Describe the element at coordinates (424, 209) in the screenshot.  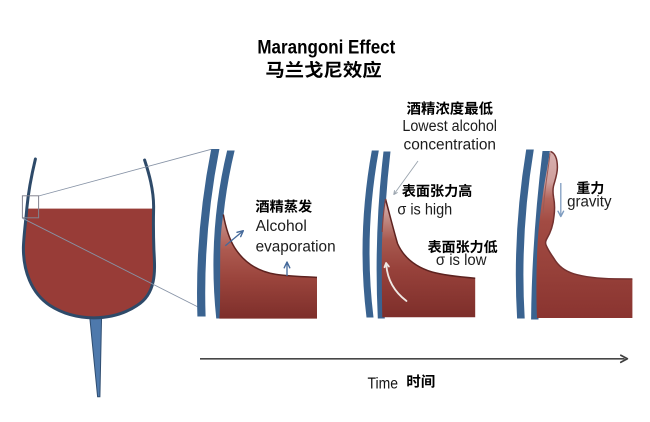
I see `svg-text: σ is high` at that location.